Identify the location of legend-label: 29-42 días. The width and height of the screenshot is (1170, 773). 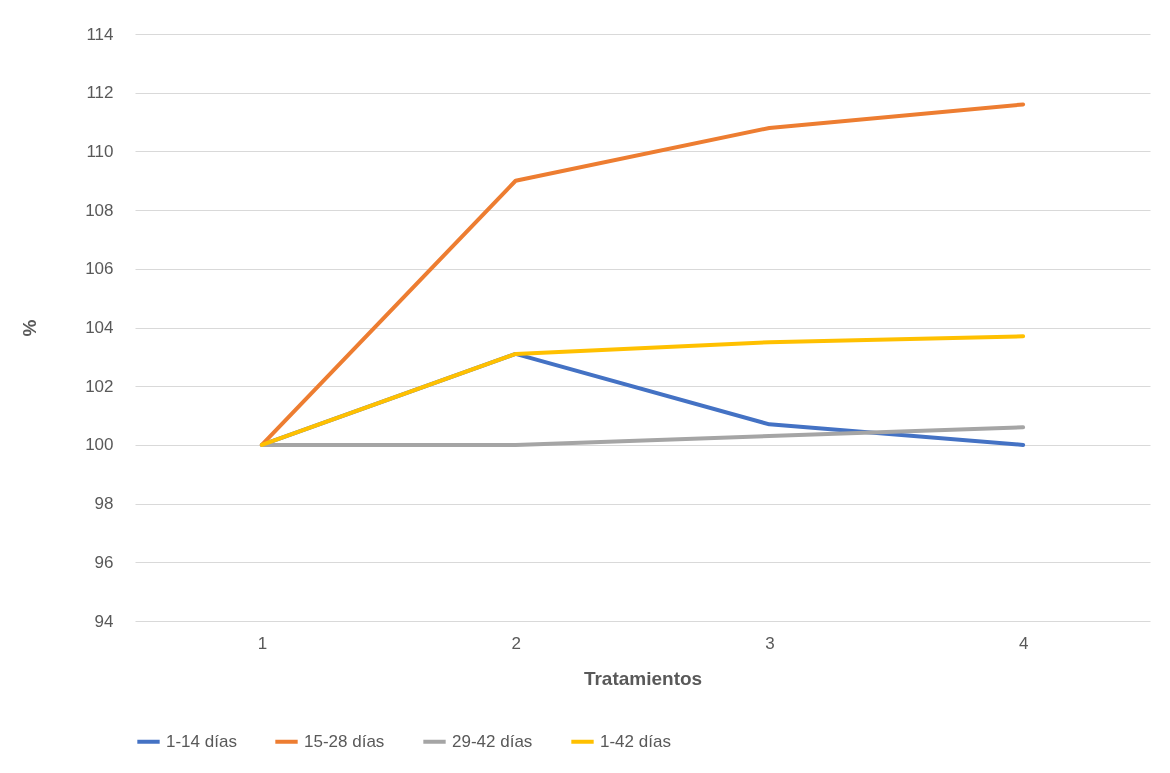
(492, 741).